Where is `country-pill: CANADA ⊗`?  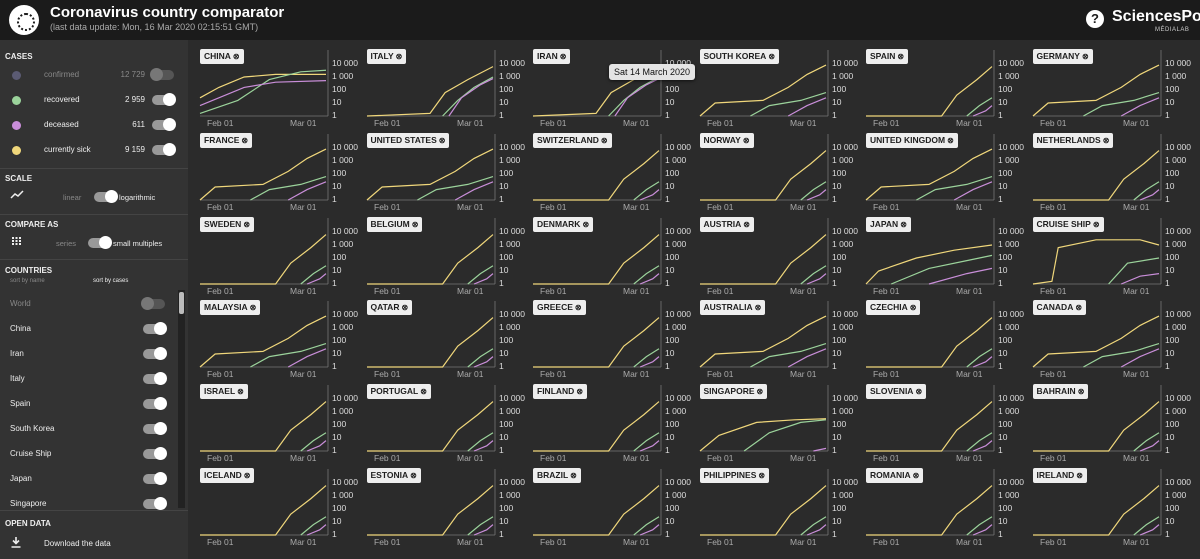 country-pill: CANADA ⊗ is located at coordinates (1059, 308).